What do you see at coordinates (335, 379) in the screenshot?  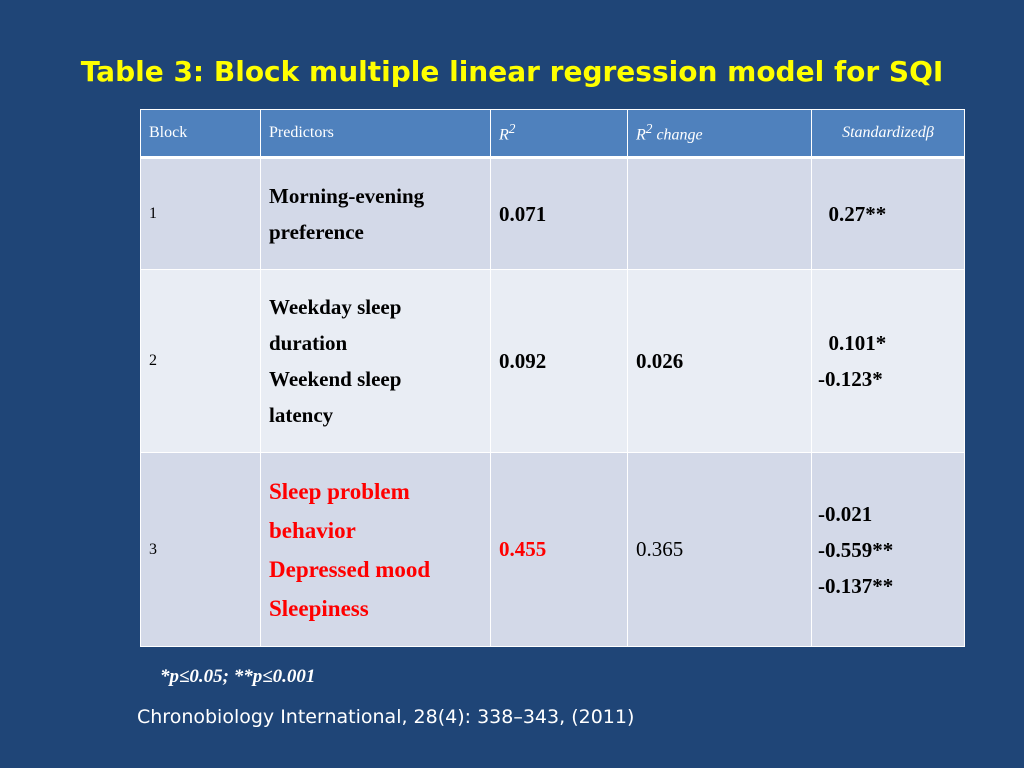 I see `predictor-line: Weekend sleep` at bounding box center [335, 379].